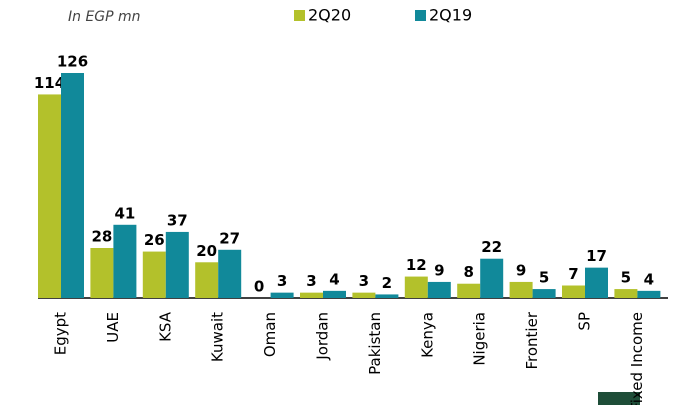  Describe the element at coordinates (259, 287) in the screenshot. I see `value-label: 0` at that location.